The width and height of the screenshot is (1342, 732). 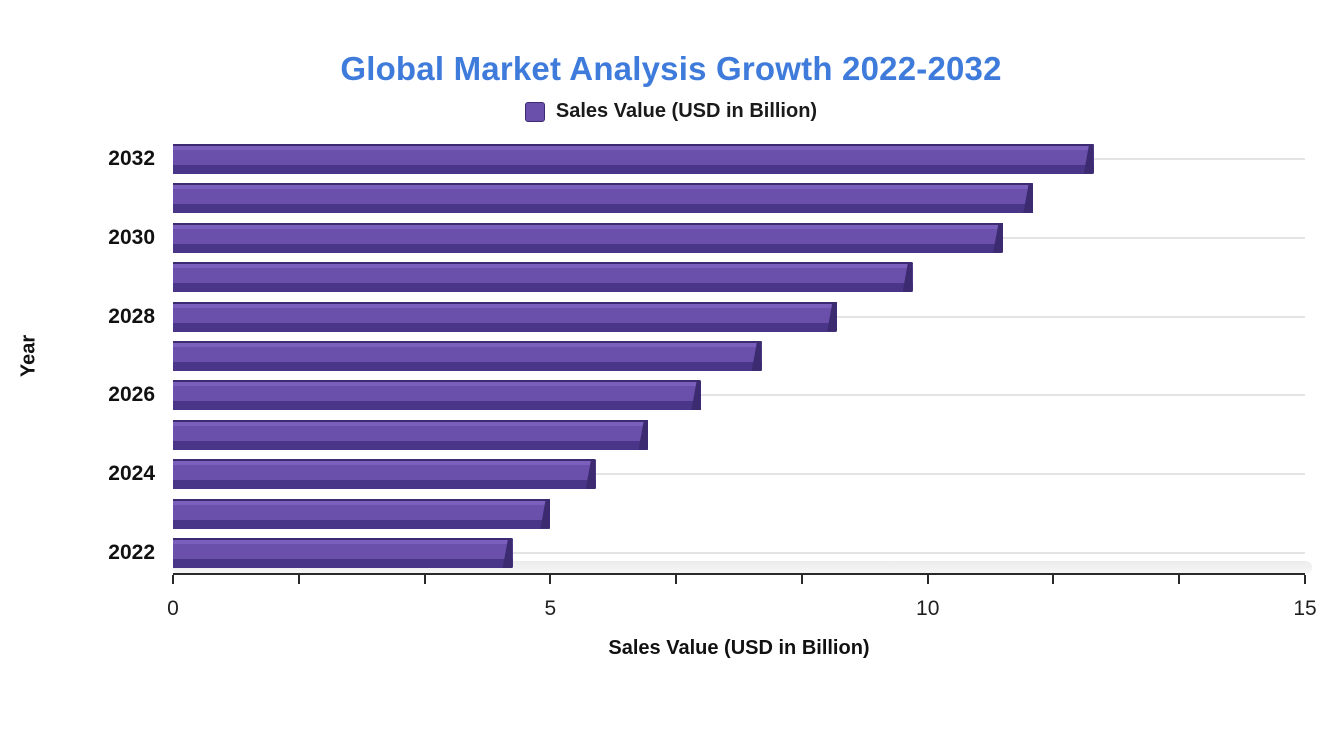 I want to click on y-tick-label-2032: 2032, so click(x=131, y=158).